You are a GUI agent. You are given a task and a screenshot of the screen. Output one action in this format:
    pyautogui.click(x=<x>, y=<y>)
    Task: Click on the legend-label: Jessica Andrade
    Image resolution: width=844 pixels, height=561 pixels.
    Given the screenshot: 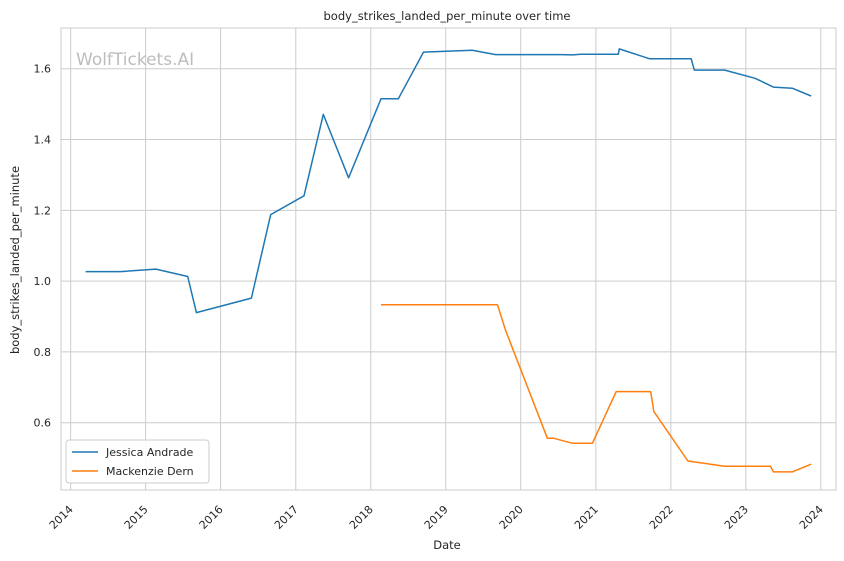 What is the action you would take?
    pyautogui.click(x=149, y=452)
    